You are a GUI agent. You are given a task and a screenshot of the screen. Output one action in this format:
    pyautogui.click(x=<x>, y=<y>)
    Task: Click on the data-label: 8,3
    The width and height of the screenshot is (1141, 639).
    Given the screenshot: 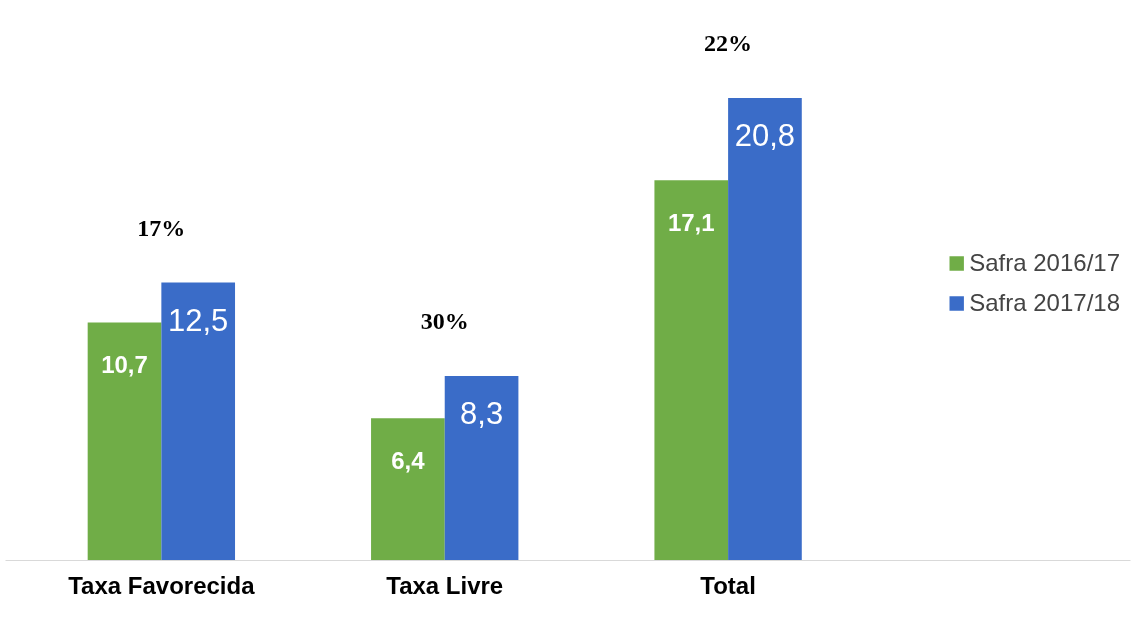 What is the action you would take?
    pyautogui.click(x=482, y=413)
    